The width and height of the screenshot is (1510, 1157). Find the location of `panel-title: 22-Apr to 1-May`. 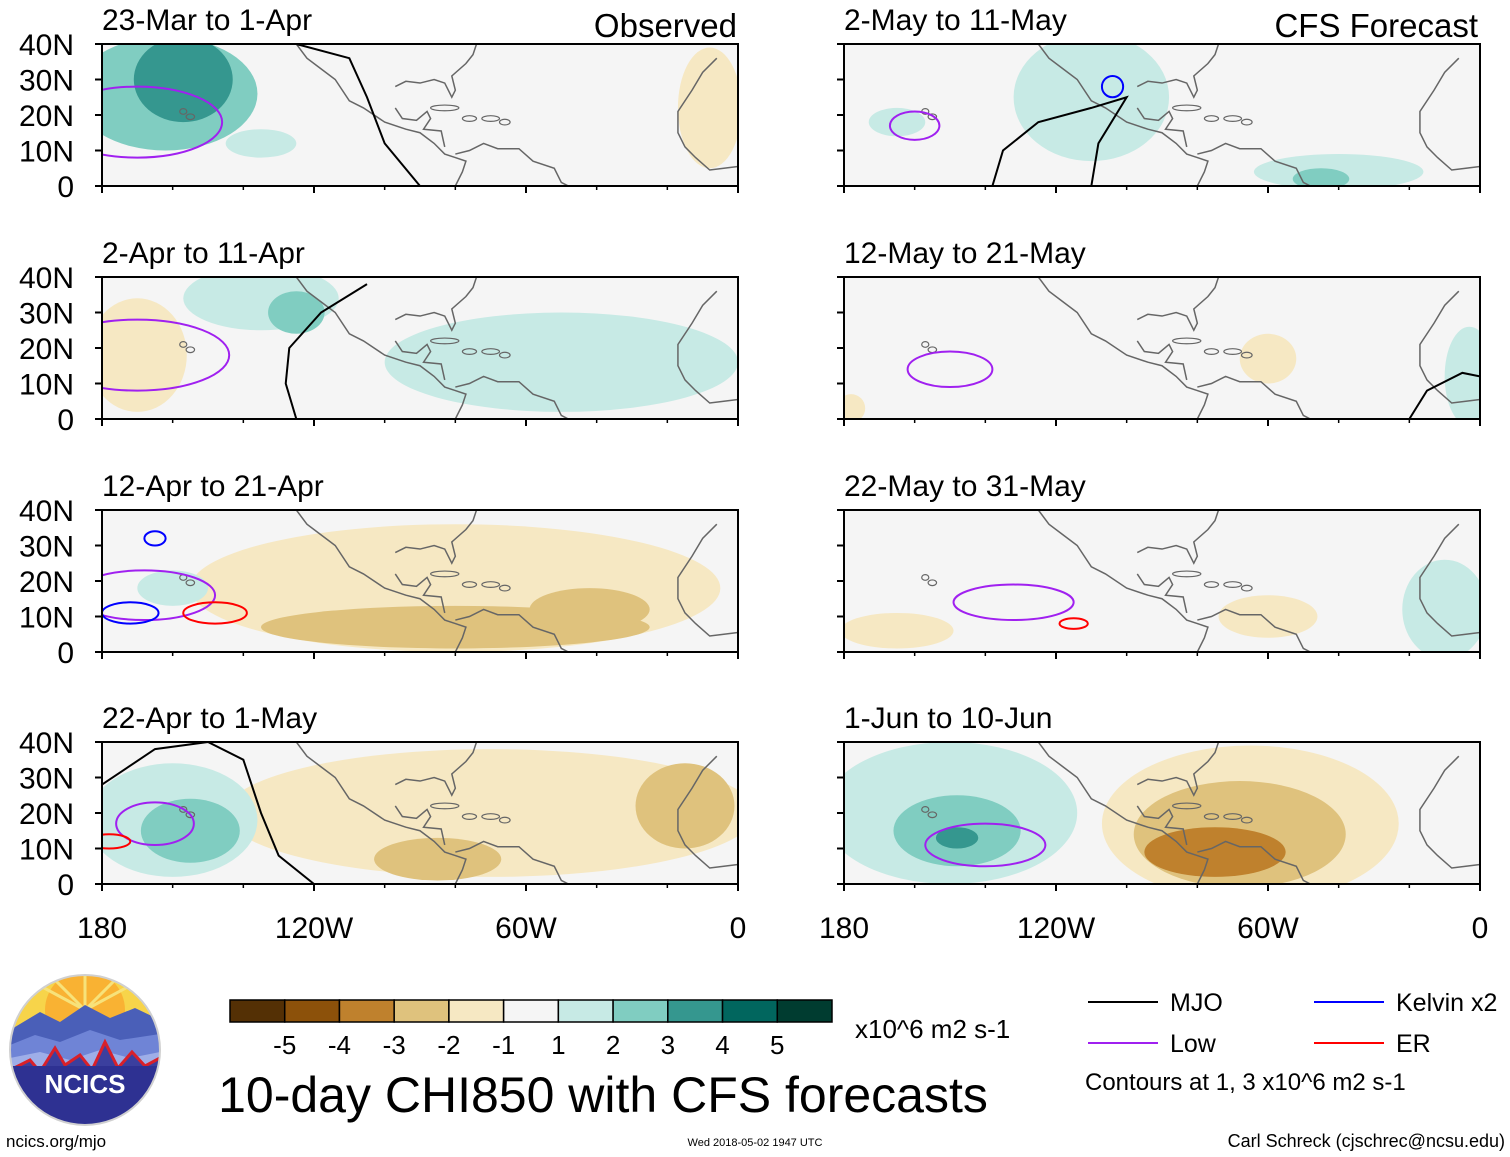

panel-title: 22-Apr to 1-May is located at coordinates (209, 718).